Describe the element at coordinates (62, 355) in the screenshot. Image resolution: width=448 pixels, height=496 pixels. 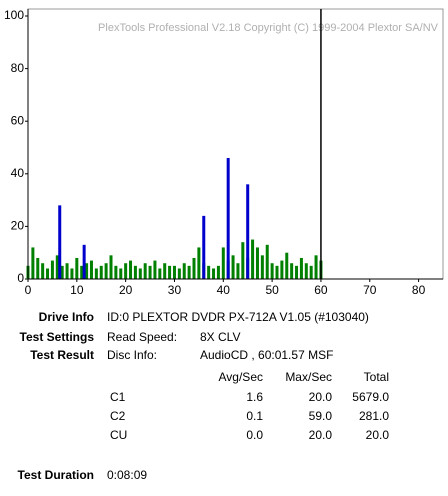
I see `label: Test Result` at that location.